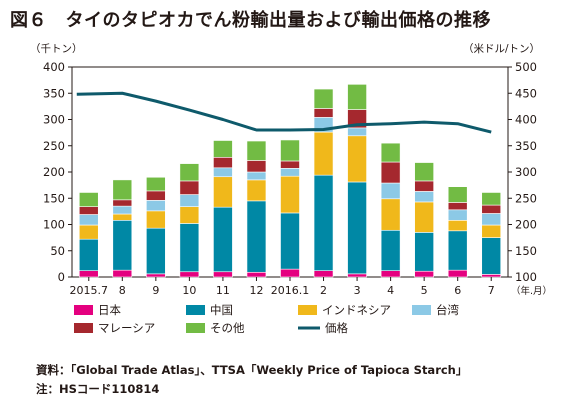 This screenshot has height=404, width=568. Describe the element at coordinates (54, 93) in the screenshot. I see `left-axis-tick-label: 350` at that location.